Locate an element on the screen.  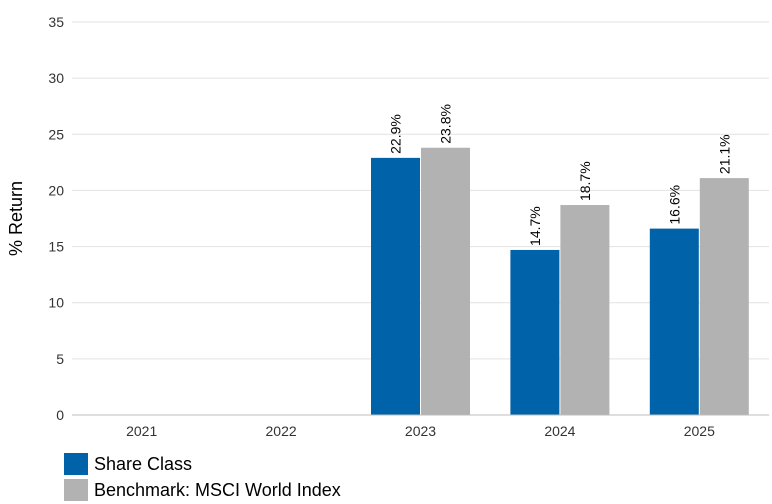
y-tick-label: 25 is located at coordinates (56, 134).